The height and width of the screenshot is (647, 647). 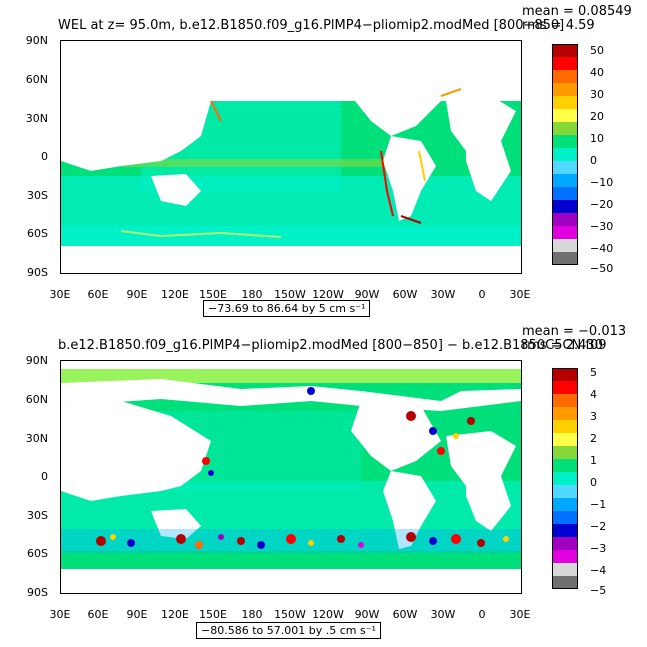 What do you see at coordinates (597, 94) in the screenshot?
I see `colorbar-label: 30` at bounding box center [597, 94].